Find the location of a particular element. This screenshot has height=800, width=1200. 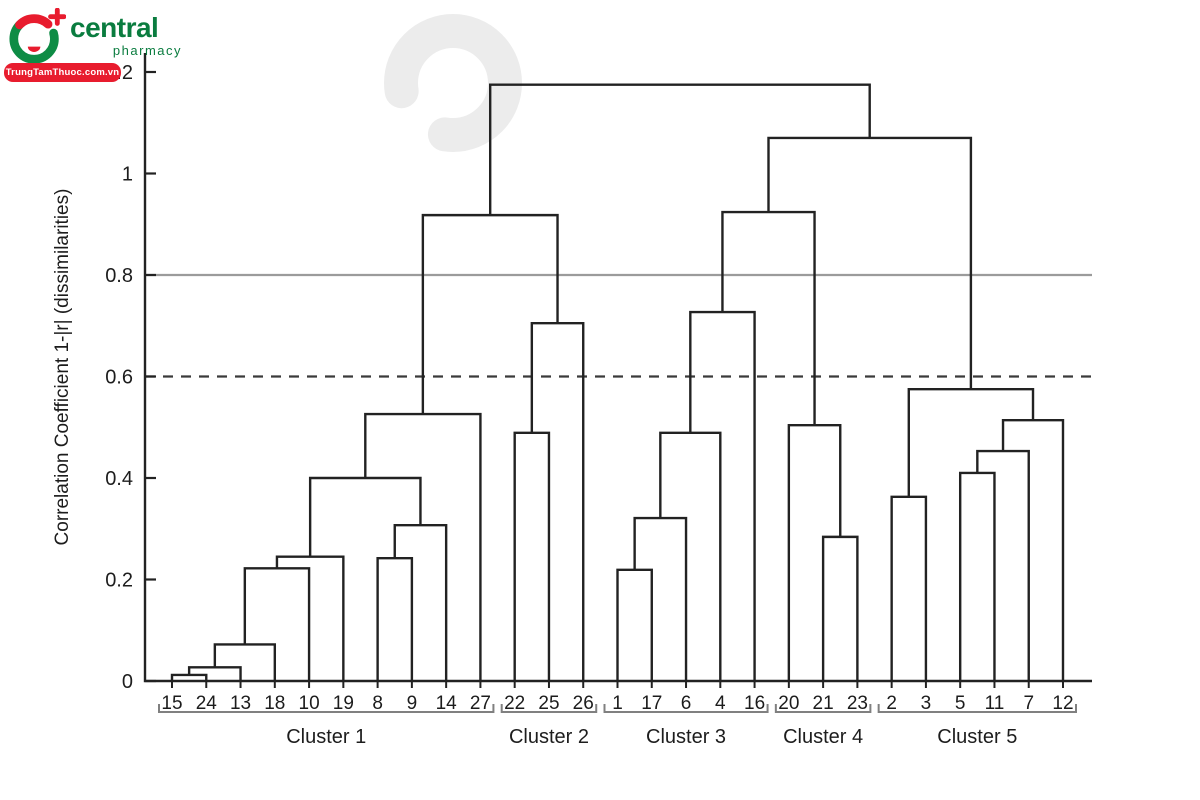

watermark-ring is located at coordinates (453, 83).